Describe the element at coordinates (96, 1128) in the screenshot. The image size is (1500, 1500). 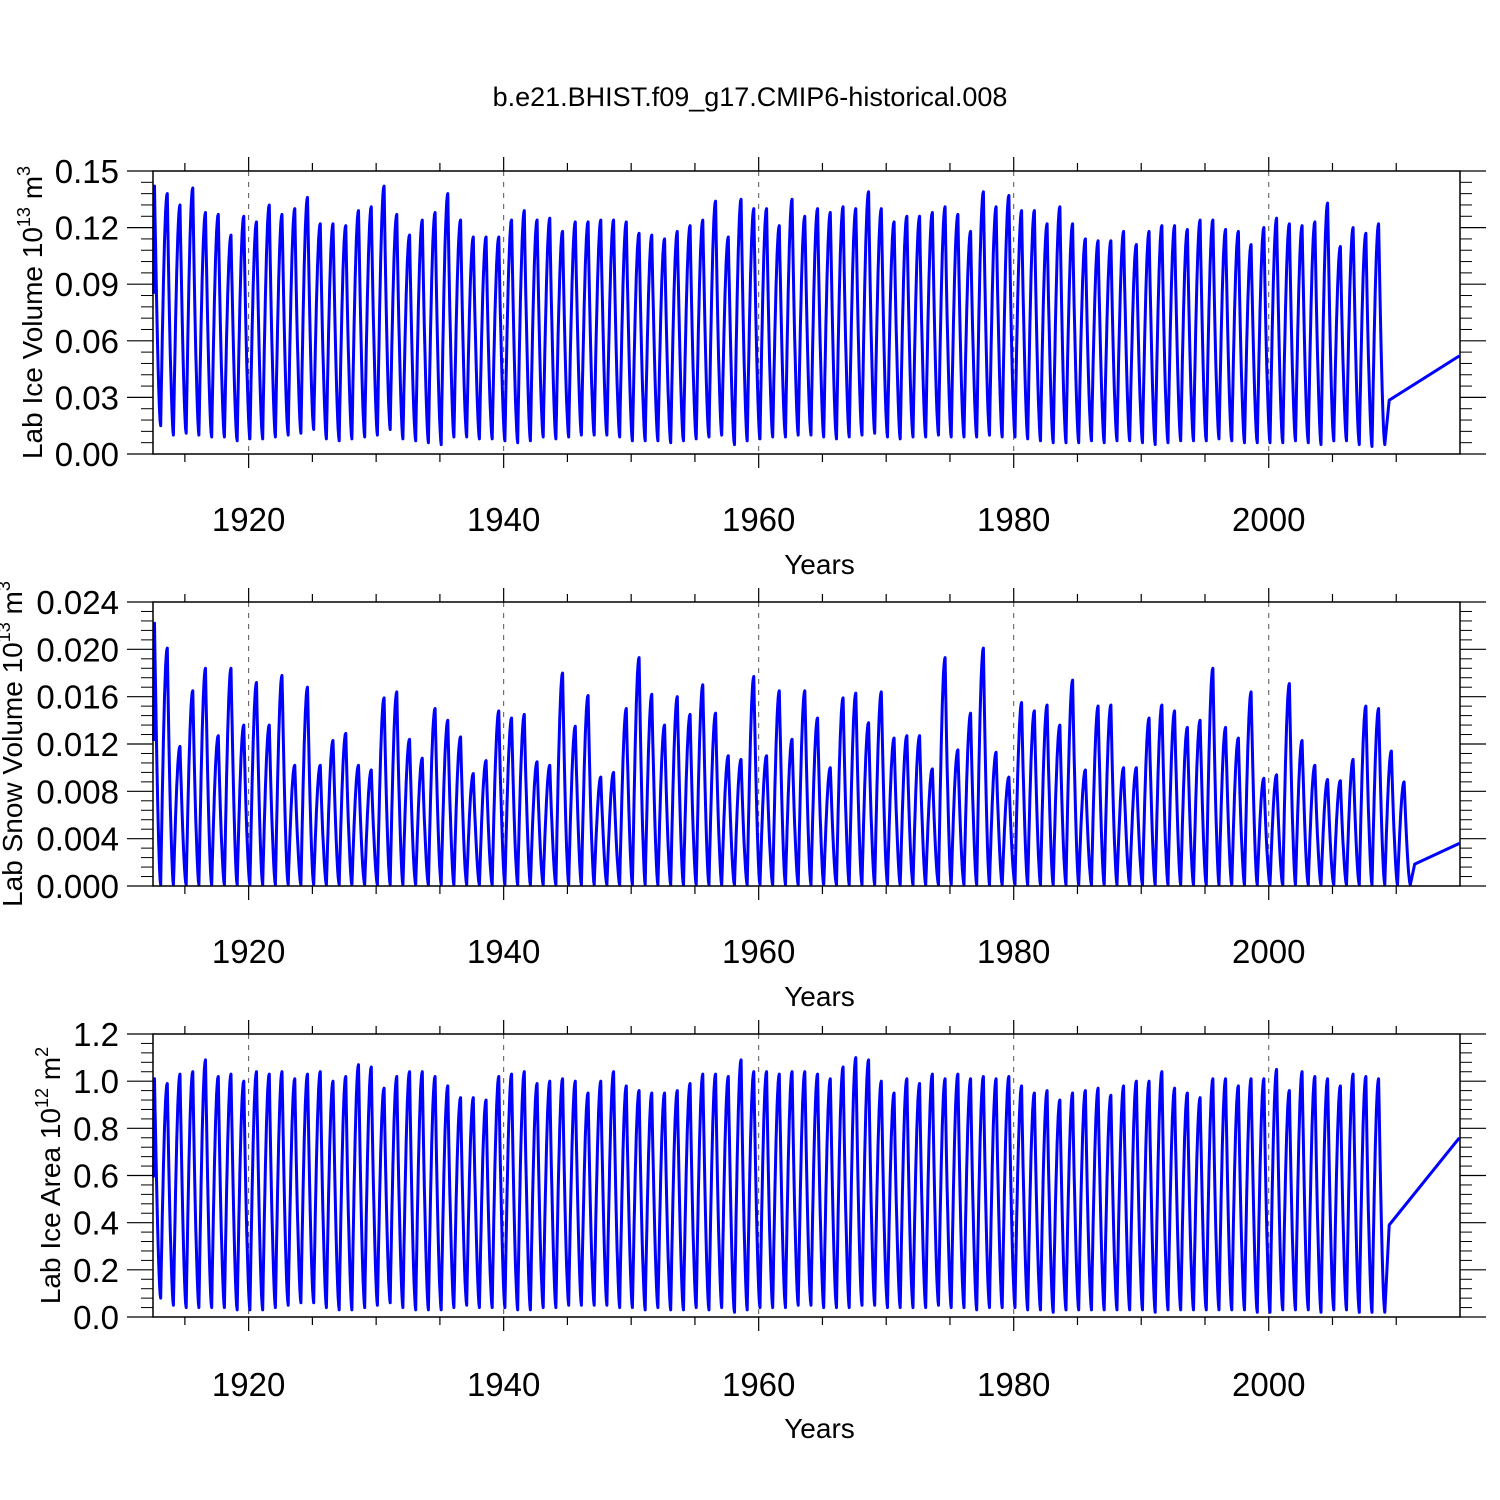
I see `y-tick-label: 0.8` at that location.